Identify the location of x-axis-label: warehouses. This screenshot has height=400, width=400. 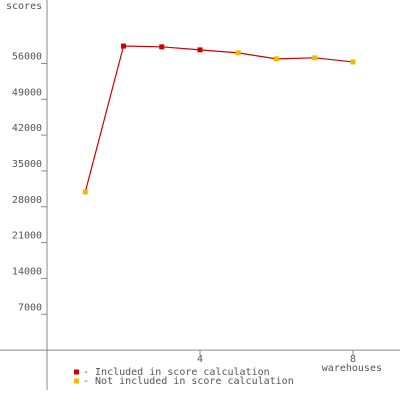
(352, 368).